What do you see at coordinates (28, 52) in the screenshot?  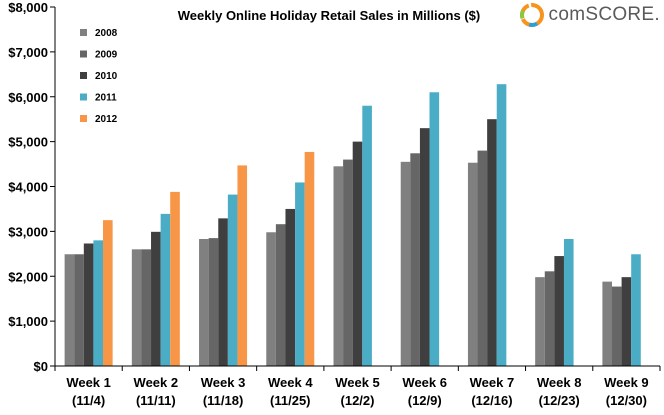 I see `y-tick-label: $7,000` at bounding box center [28, 52].